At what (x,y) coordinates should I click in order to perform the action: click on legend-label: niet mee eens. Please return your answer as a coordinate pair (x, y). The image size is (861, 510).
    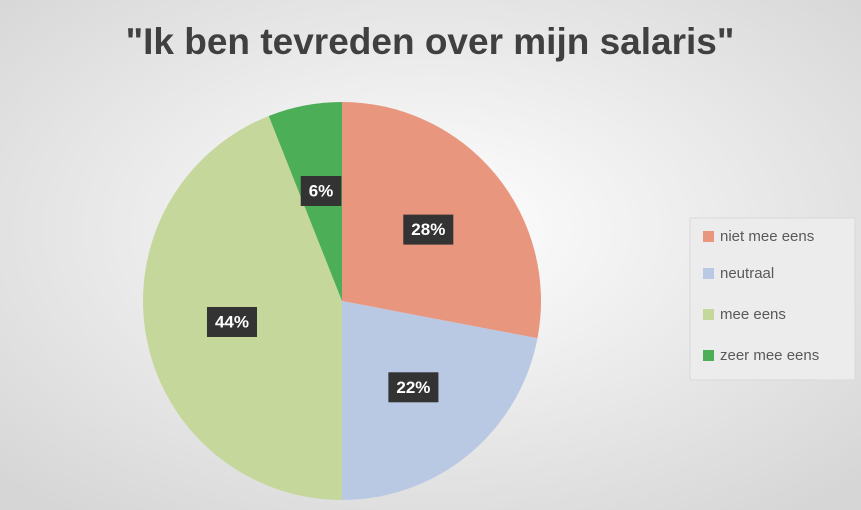
    Looking at the image, I should click on (767, 236).